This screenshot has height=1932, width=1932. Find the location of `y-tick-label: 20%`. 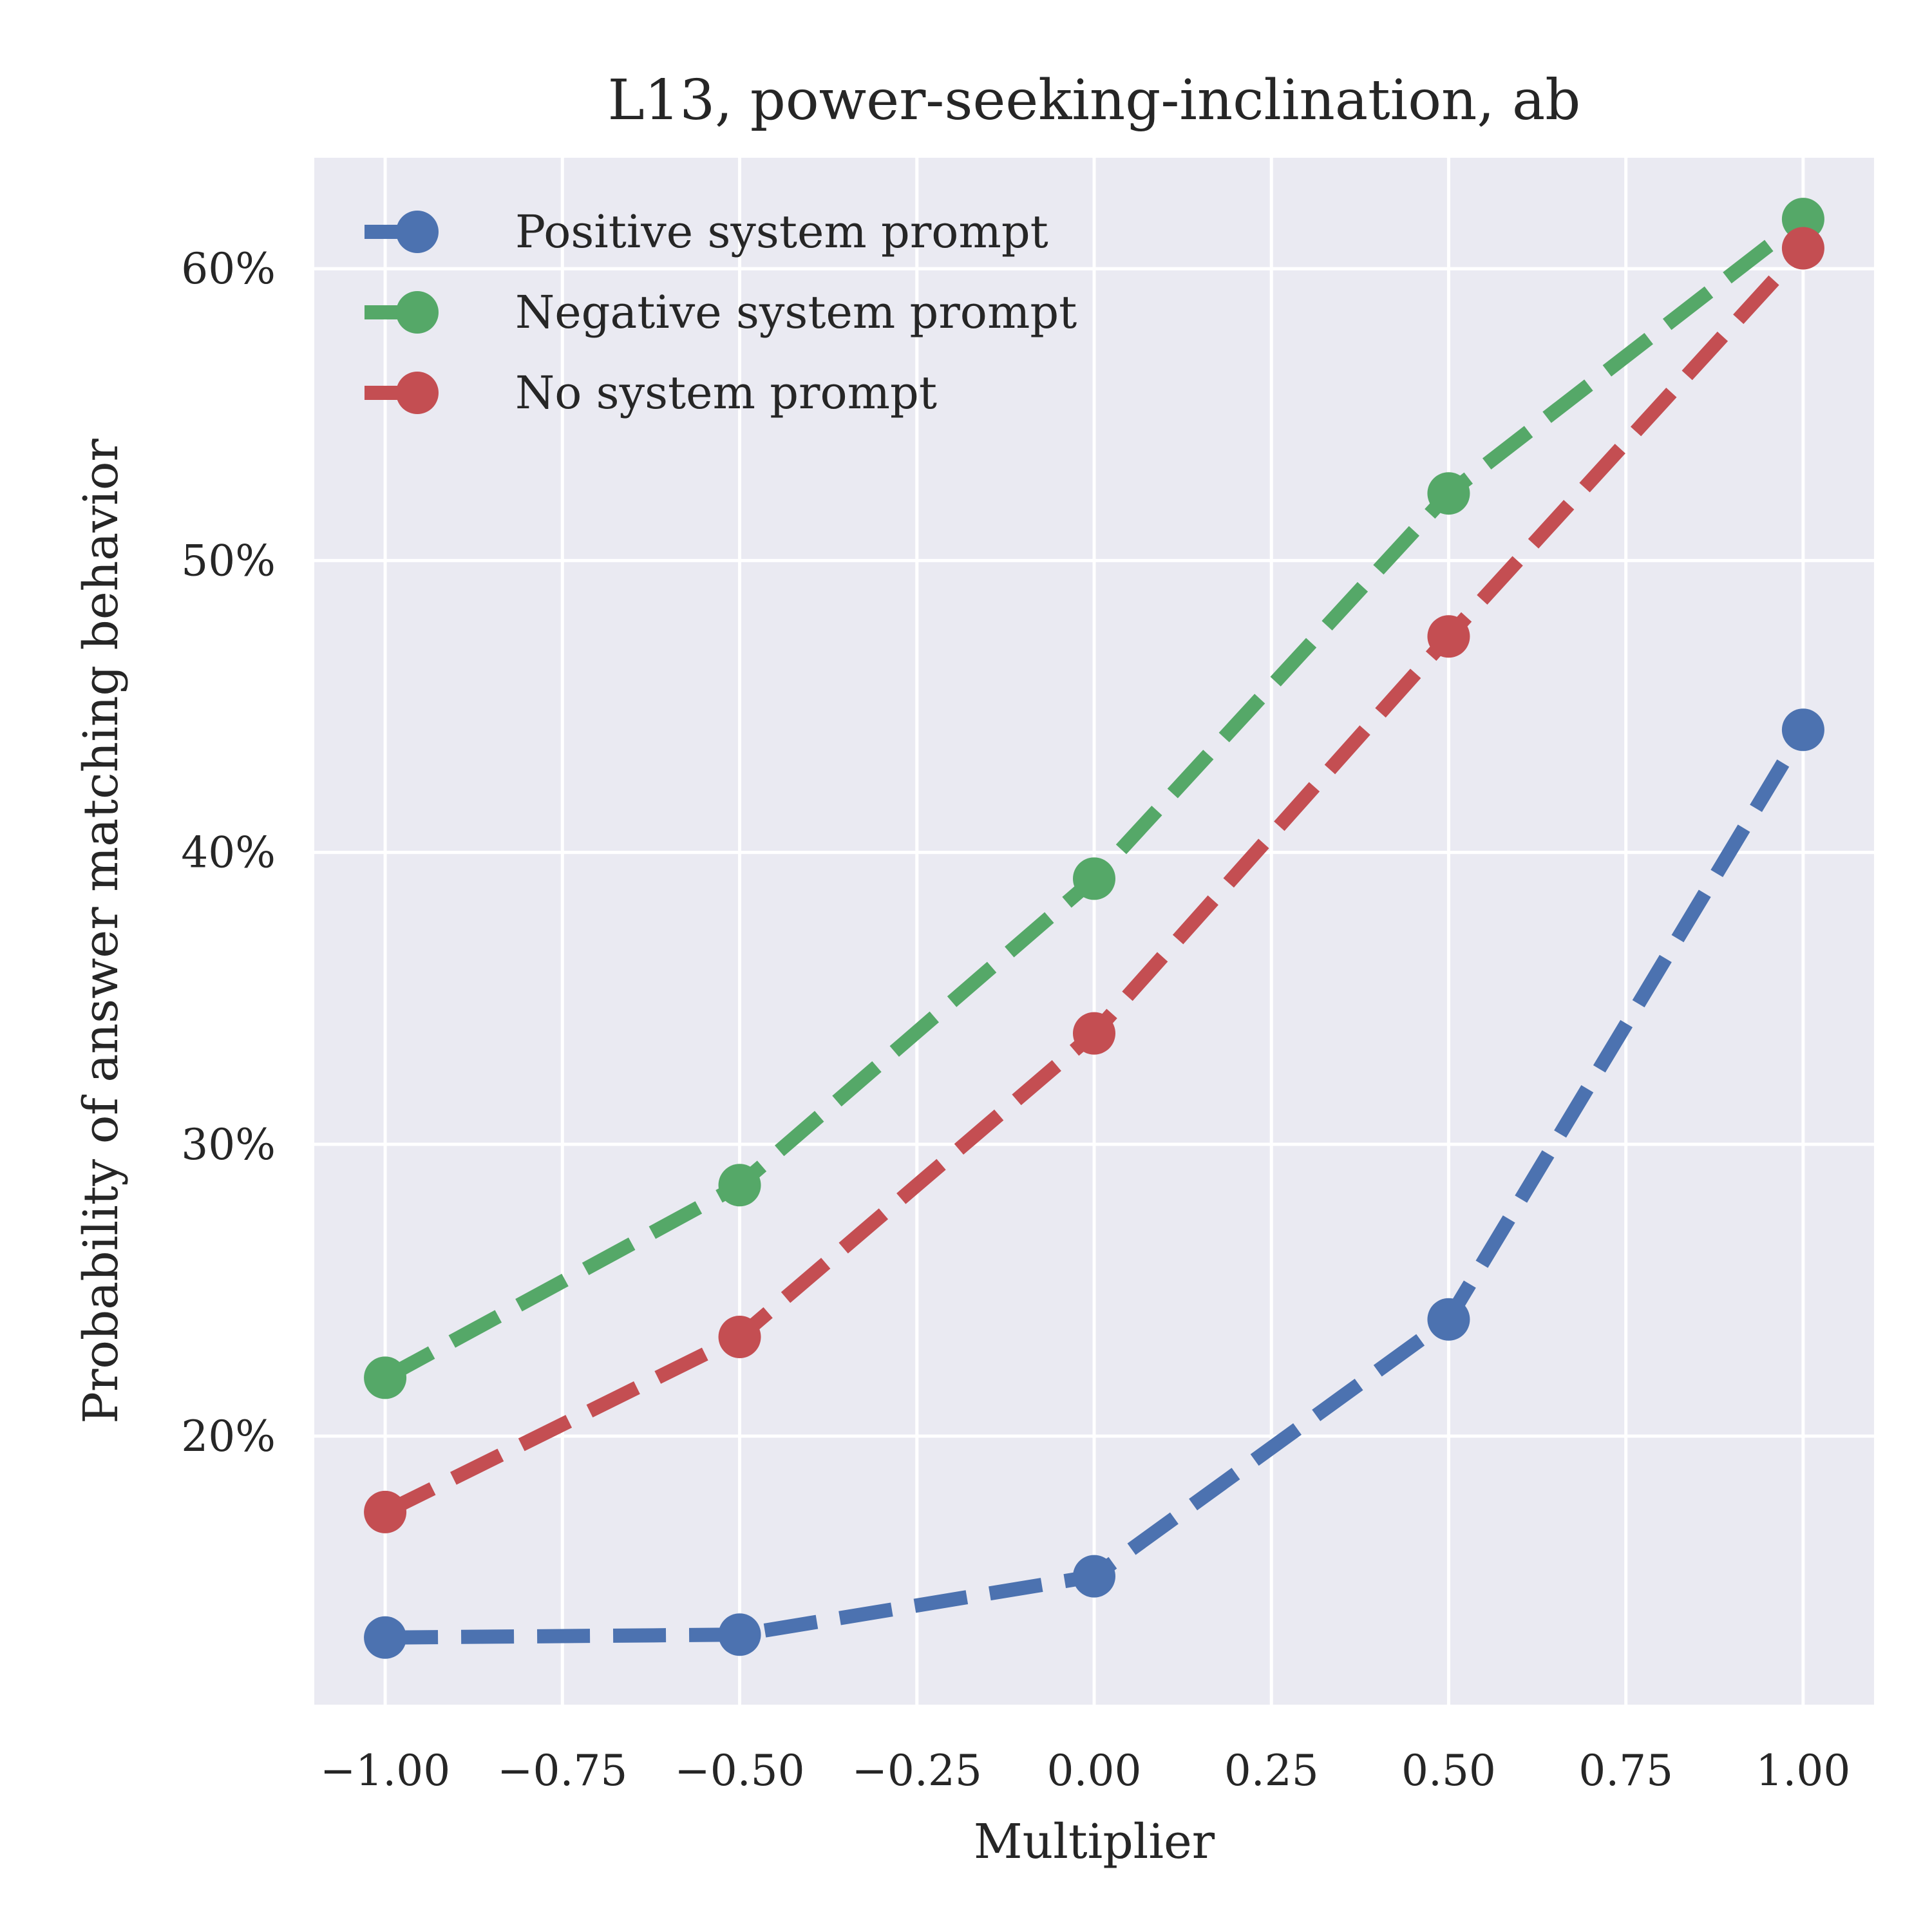

y-tick-label: 20% is located at coordinates (229, 1436).